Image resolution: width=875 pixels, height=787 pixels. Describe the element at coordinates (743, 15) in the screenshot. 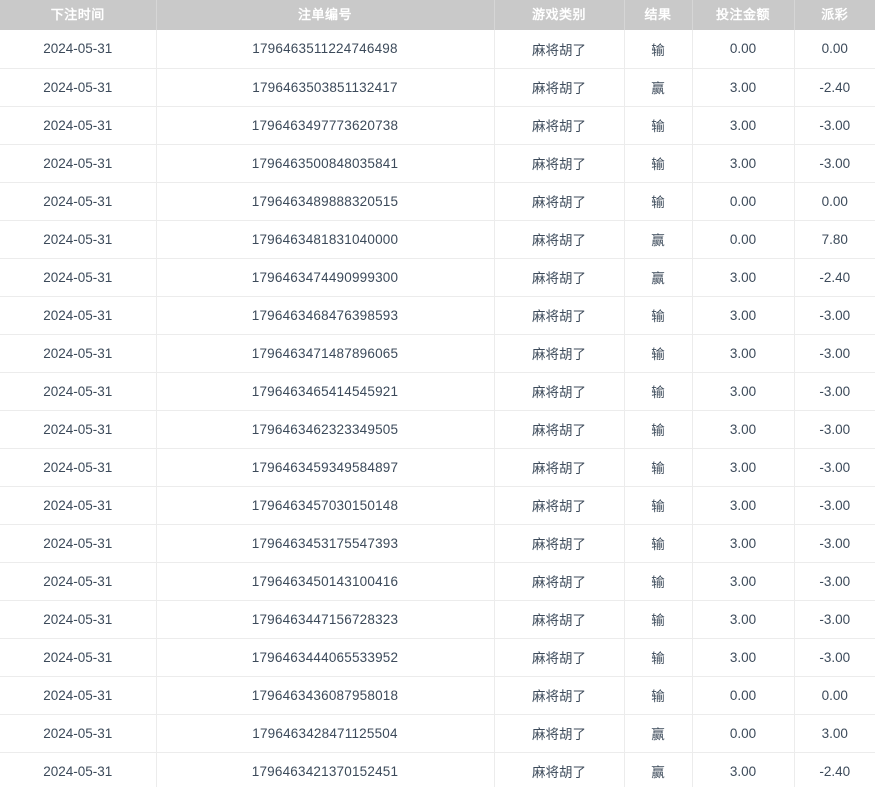

I see `column-header-bet-amount: 投注金额` at that location.